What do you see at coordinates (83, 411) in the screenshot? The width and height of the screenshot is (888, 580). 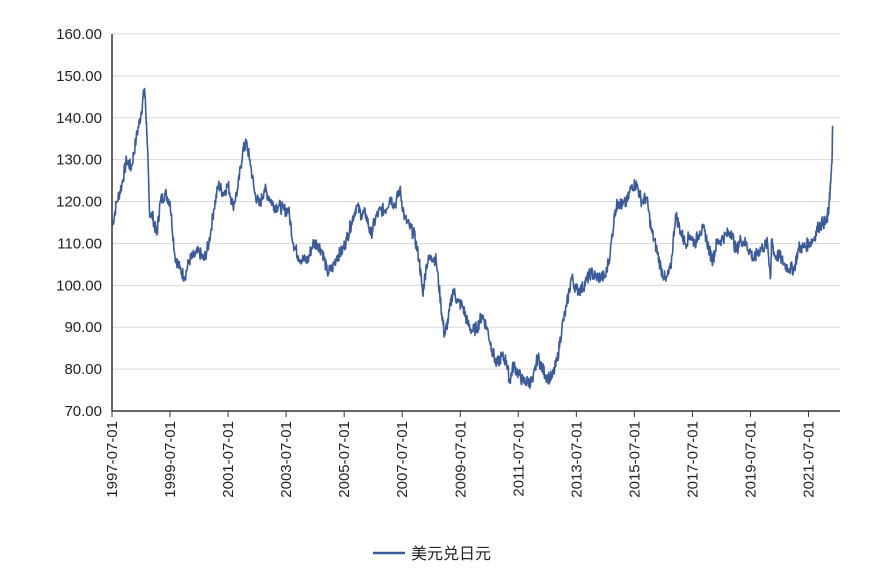 I see `y-tick-label: 70.00` at bounding box center [83, 411].